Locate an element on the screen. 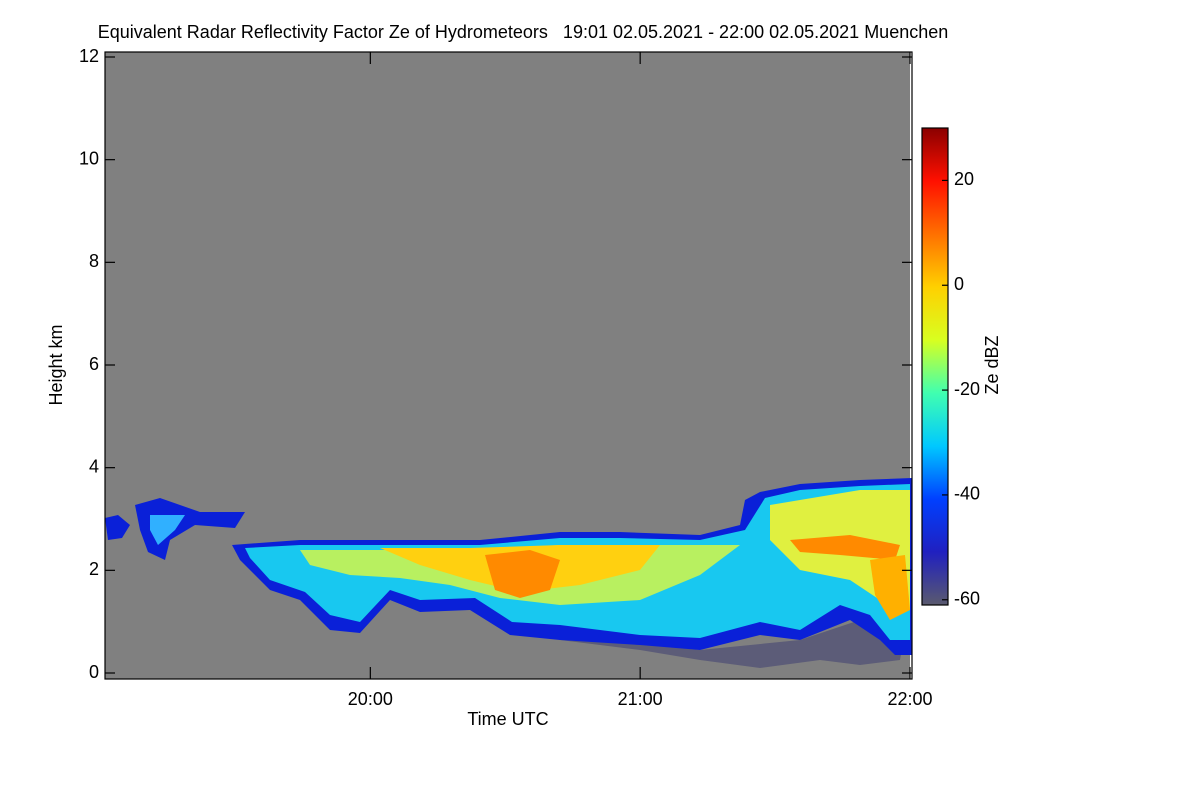  echo-blob-core is located at coordinates (167, 530).